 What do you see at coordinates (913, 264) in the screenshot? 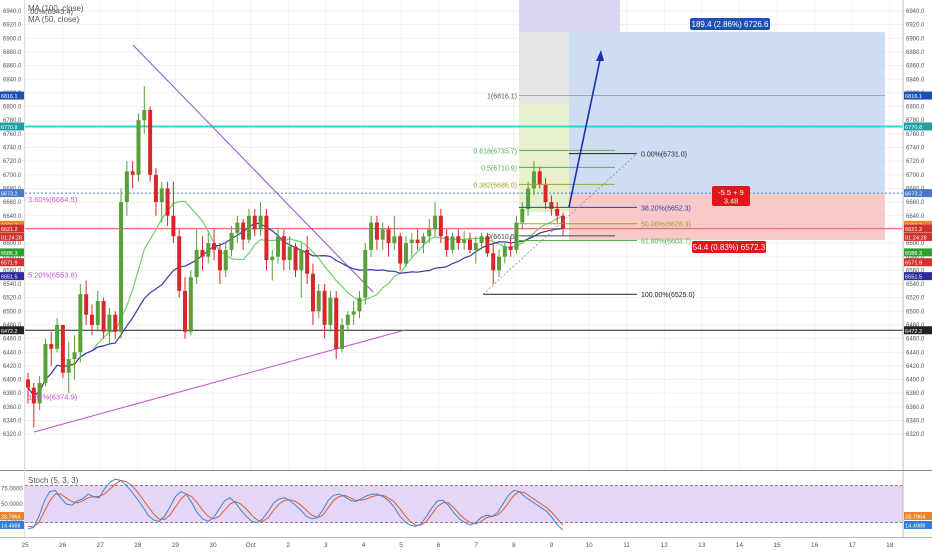
I see `price-label-text: 6571.9` at bounding box center [913, 264].